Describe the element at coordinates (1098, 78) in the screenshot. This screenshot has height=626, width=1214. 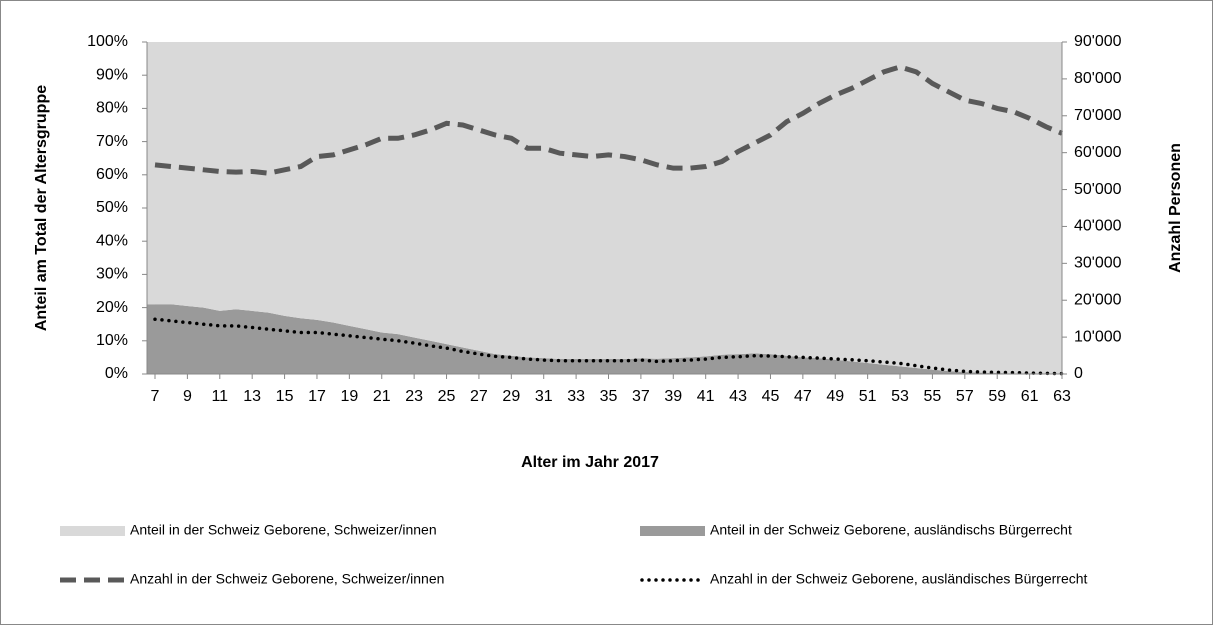
I see `y2-tick-label: 80'000` at that location.